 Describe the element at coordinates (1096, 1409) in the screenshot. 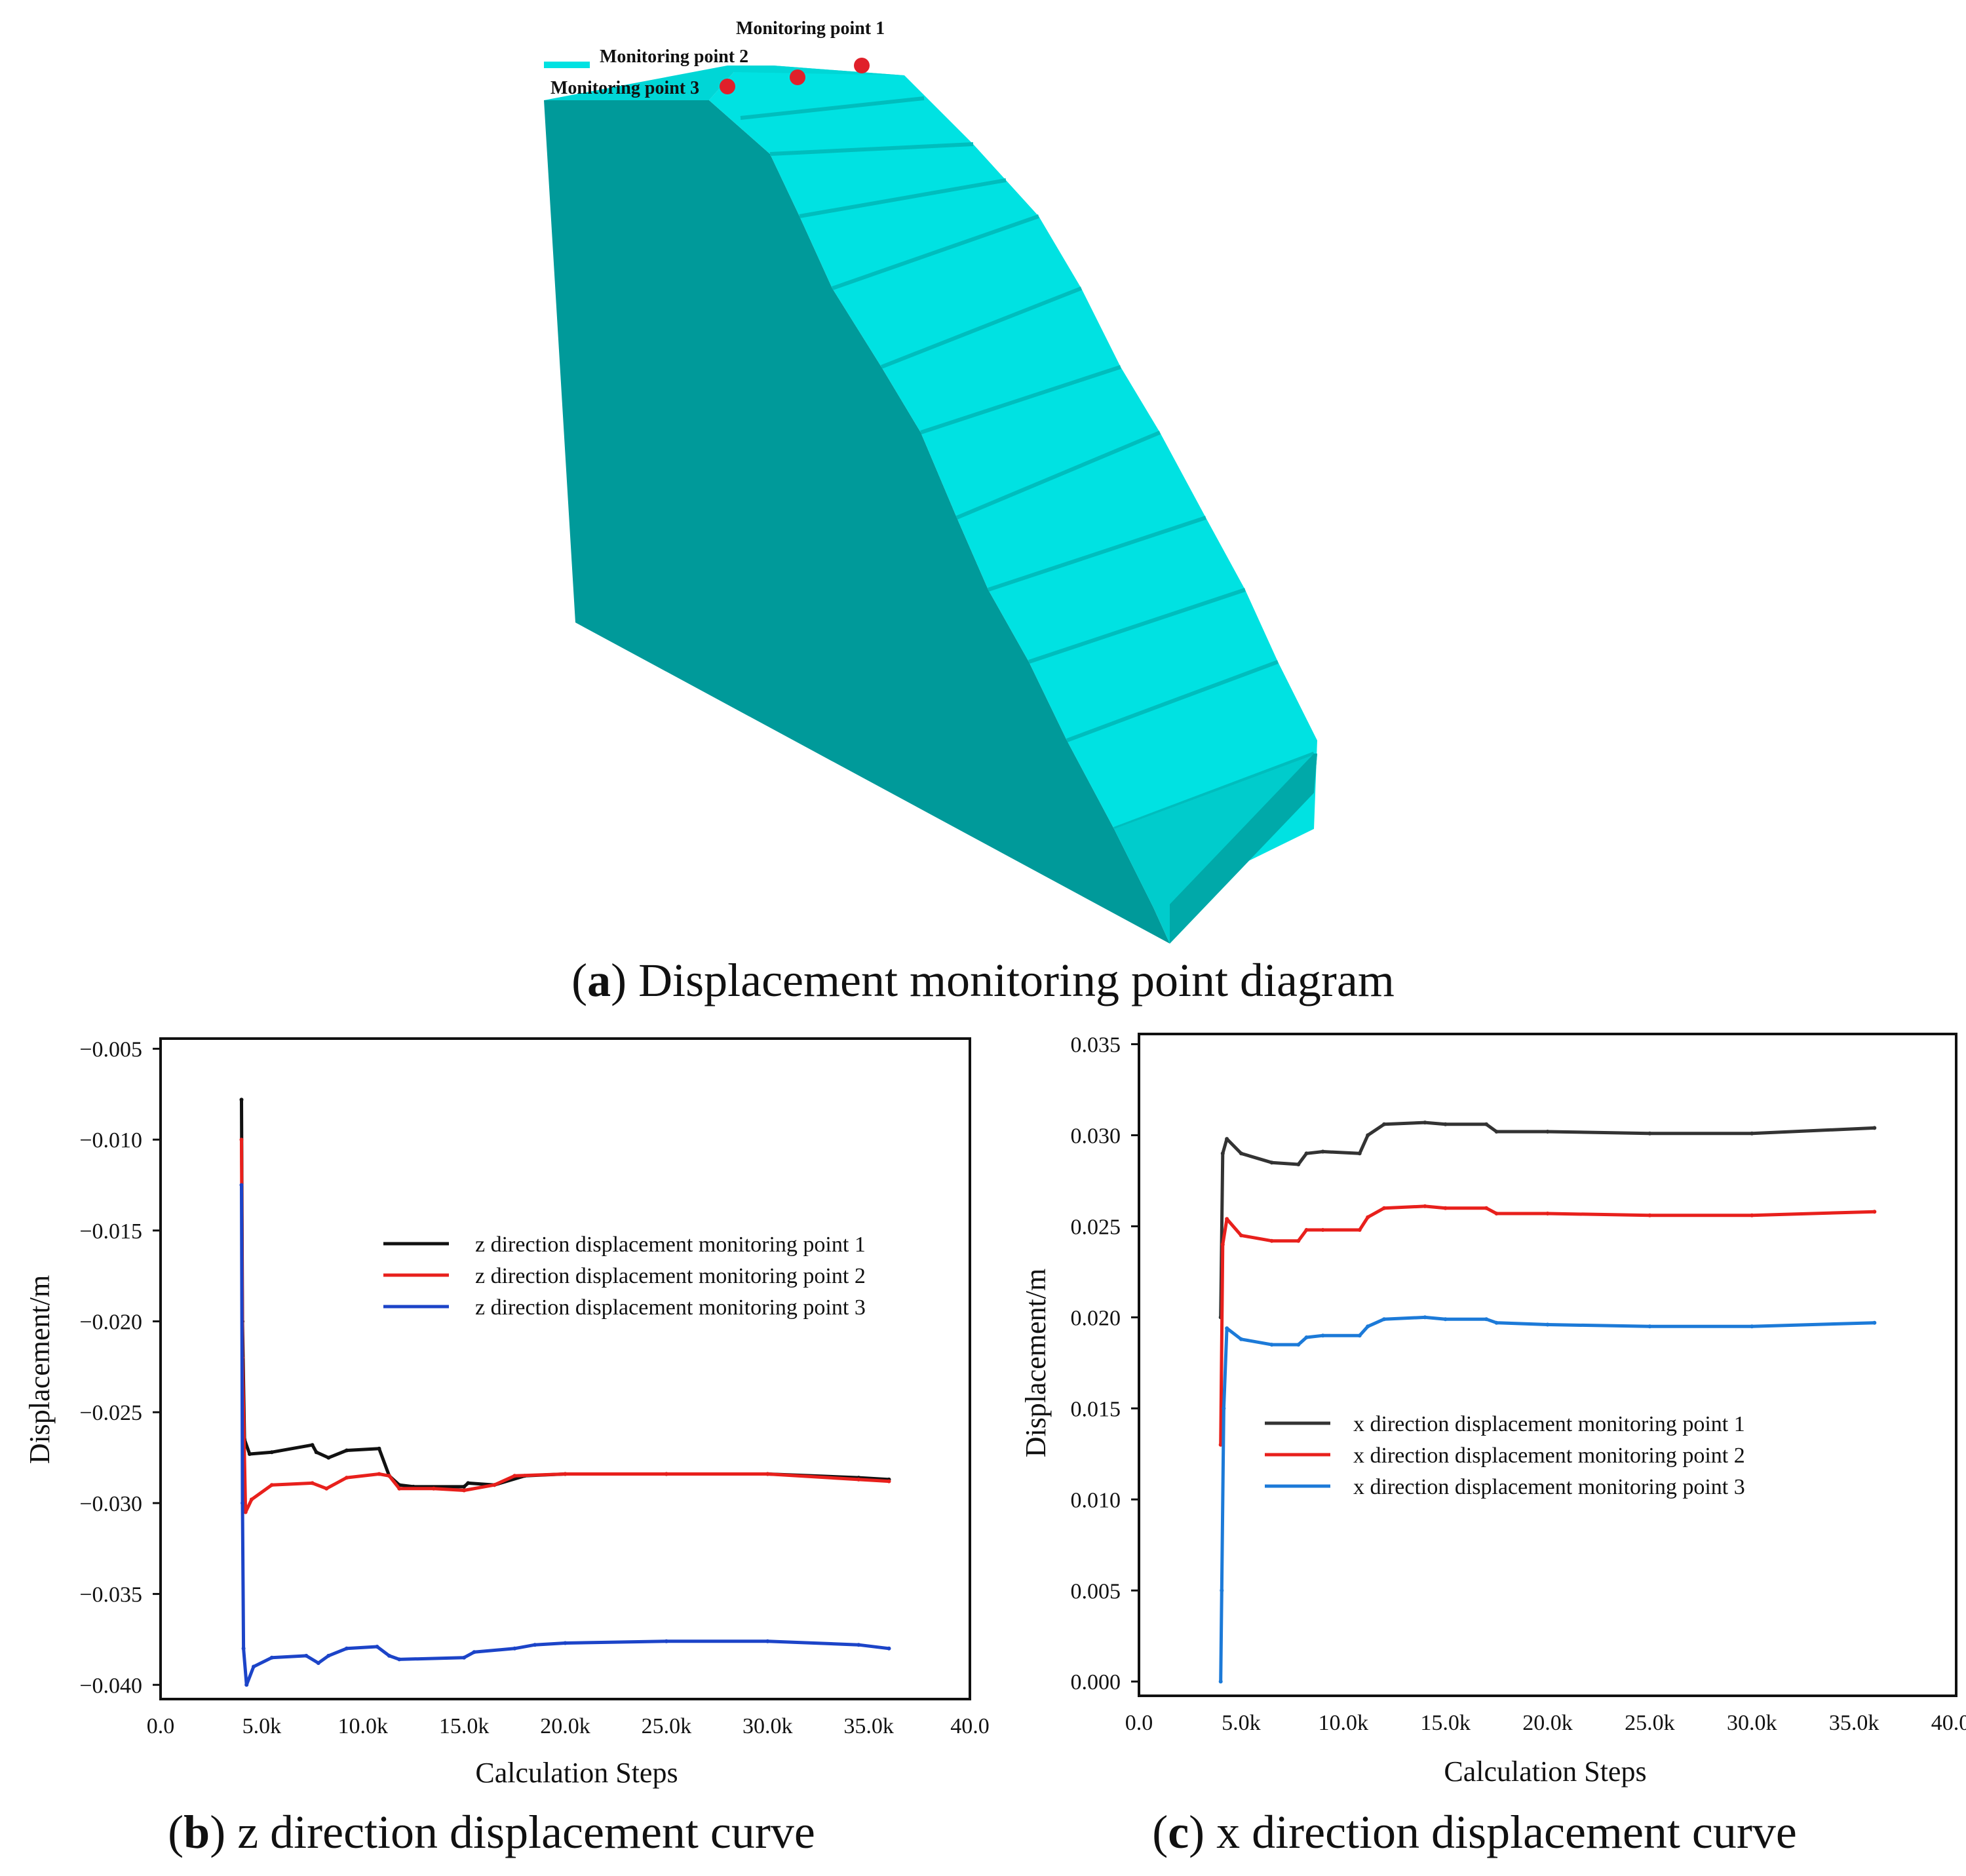

I see `y-tick-label: 0.015` at that location.